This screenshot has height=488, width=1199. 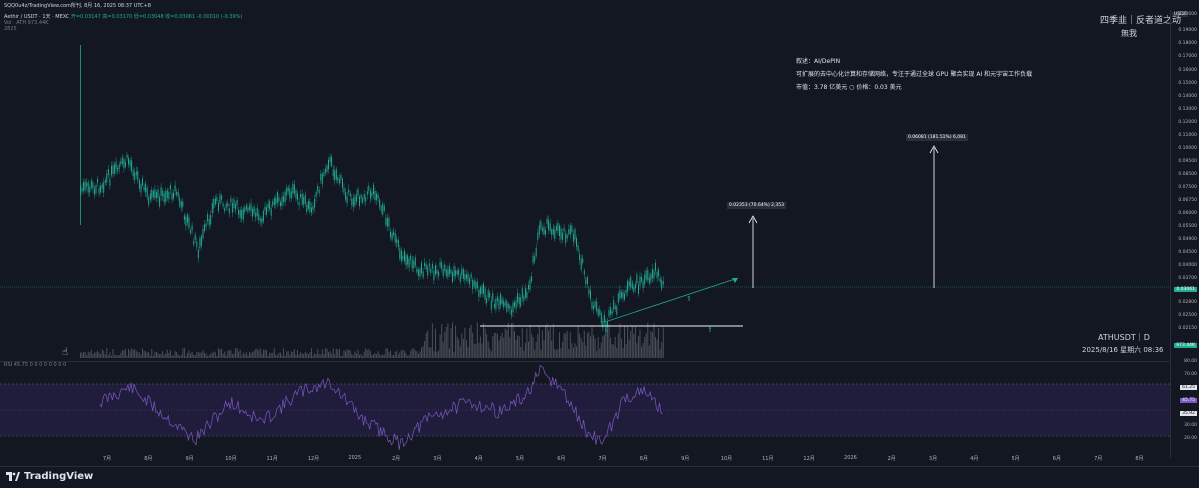 What do you see at coordinates (13, 476) in the screenshot?
I see `tradingview-icon` at bounding box center [13, 476].